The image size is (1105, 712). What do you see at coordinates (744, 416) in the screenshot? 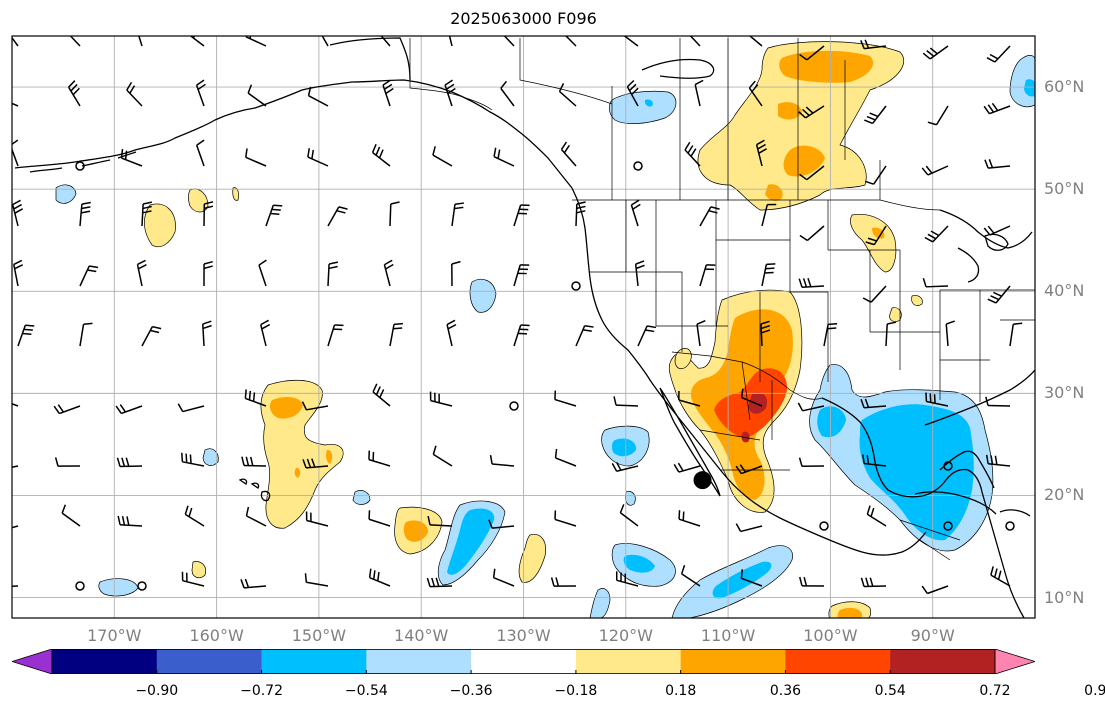
I see `mexico-states` at bounding box center [744, 416].